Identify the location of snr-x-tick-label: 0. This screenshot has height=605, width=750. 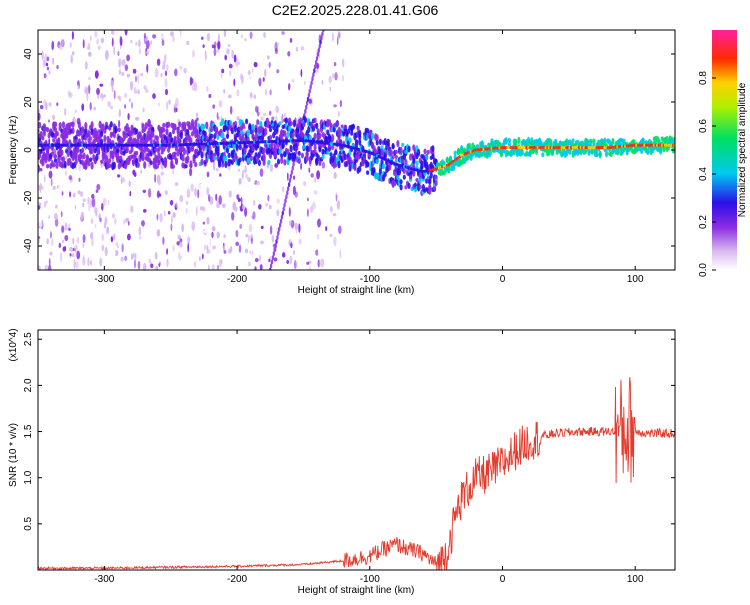
(503, 579).